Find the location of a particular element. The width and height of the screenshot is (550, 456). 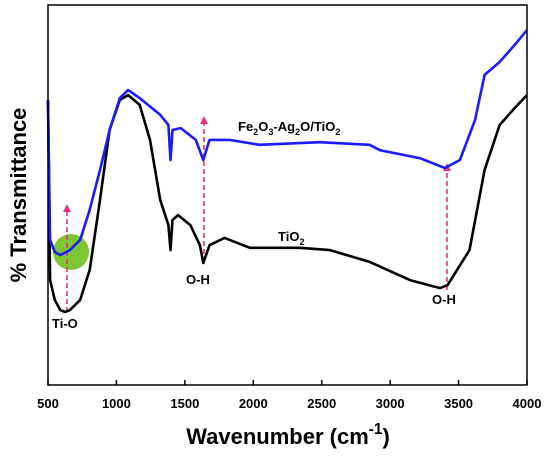

y-axis-label: % Transmittance is located at coordinates (18, 195).